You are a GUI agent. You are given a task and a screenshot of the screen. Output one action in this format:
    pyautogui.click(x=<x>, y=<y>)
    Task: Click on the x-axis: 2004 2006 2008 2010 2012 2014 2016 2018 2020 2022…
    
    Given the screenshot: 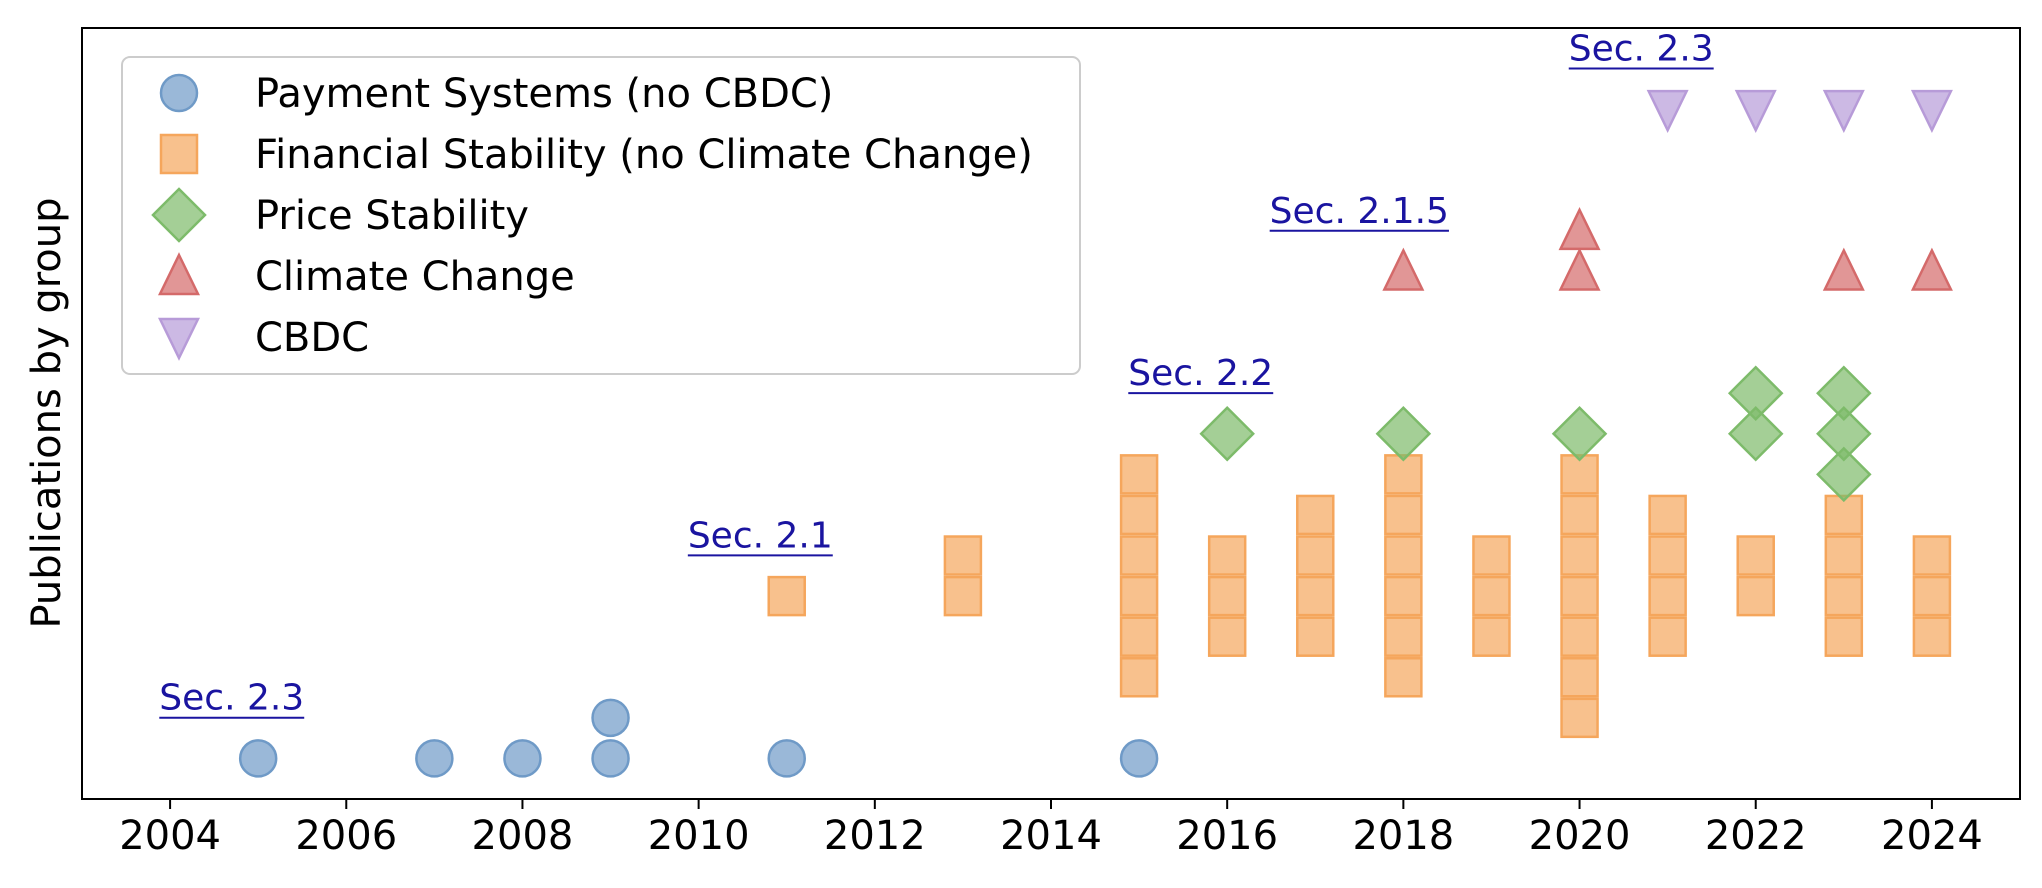 What is the action you would take?
    pyautogui.click(x=1051, y=829)
    